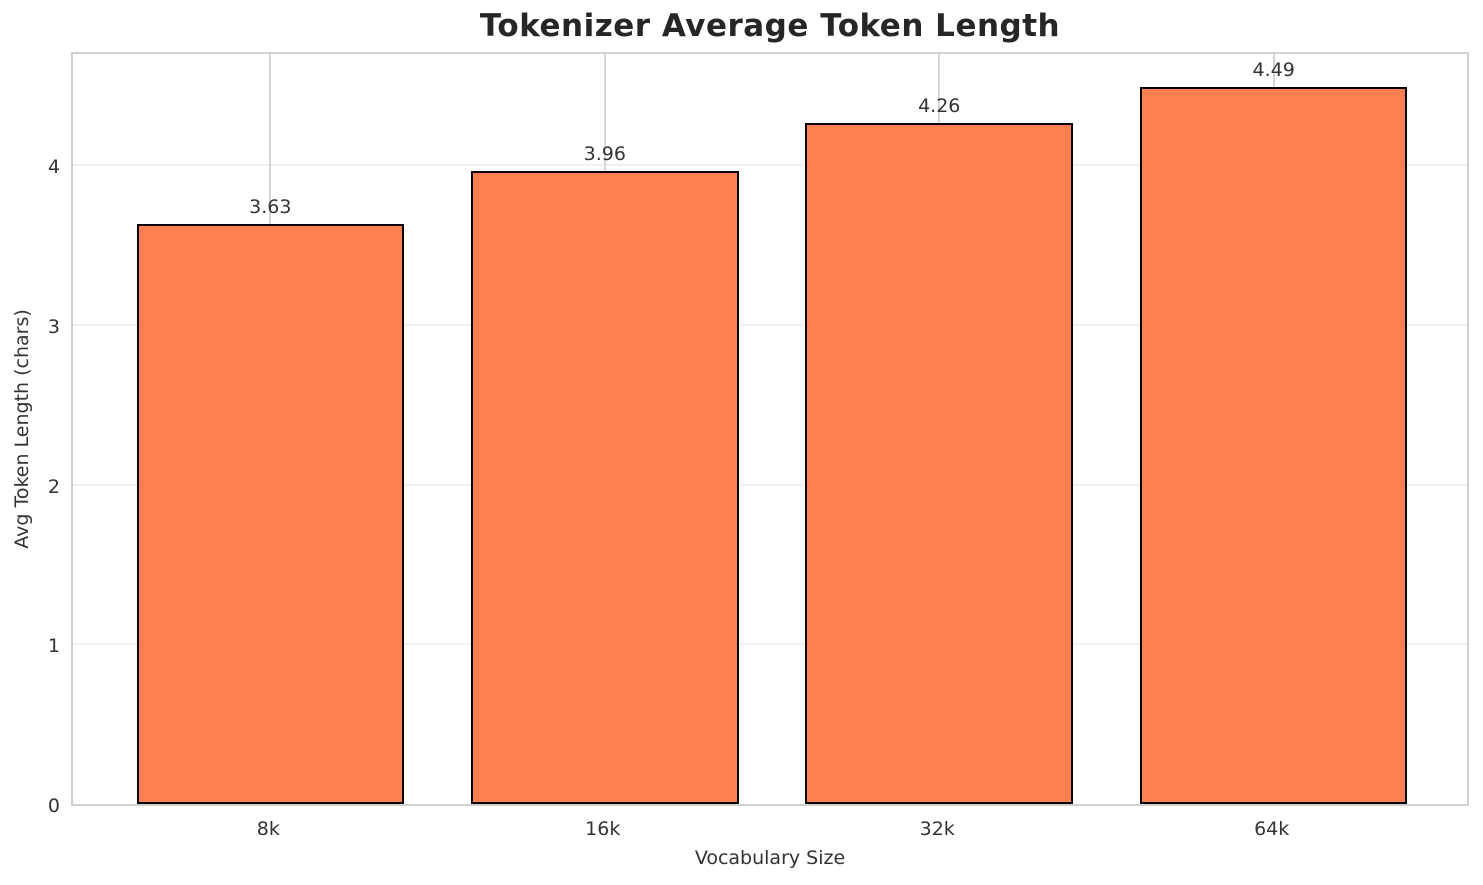 The width and height of the screenshot is (1483, 885). I want to click on y-tick-label: 0, so click(53, 806).